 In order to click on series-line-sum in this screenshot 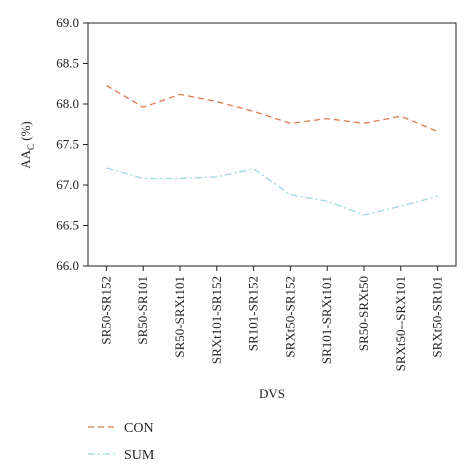, I will do `click(272, 191)`.